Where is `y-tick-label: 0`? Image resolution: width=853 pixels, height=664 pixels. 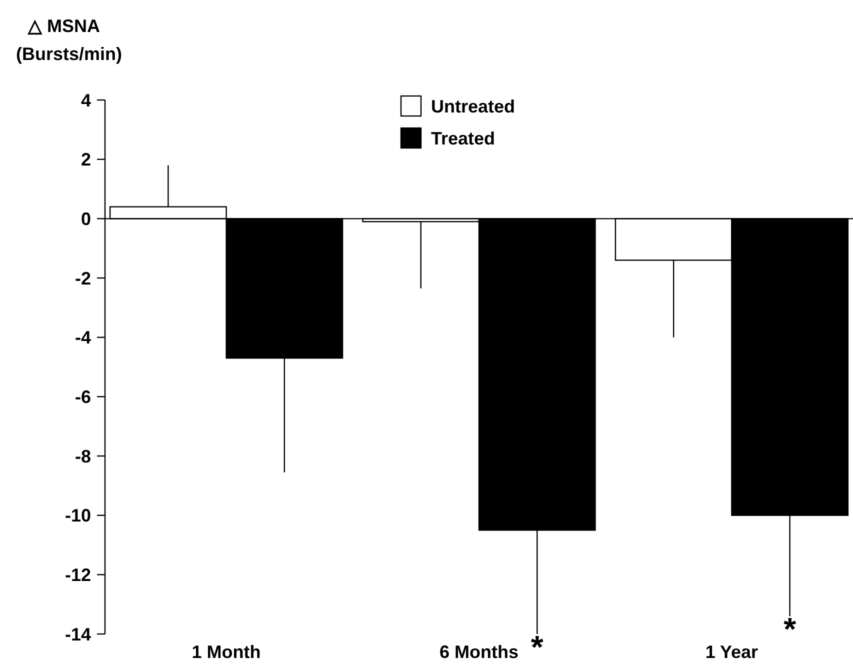 y-tick-label: 0 is located at coordinates (85, 218).